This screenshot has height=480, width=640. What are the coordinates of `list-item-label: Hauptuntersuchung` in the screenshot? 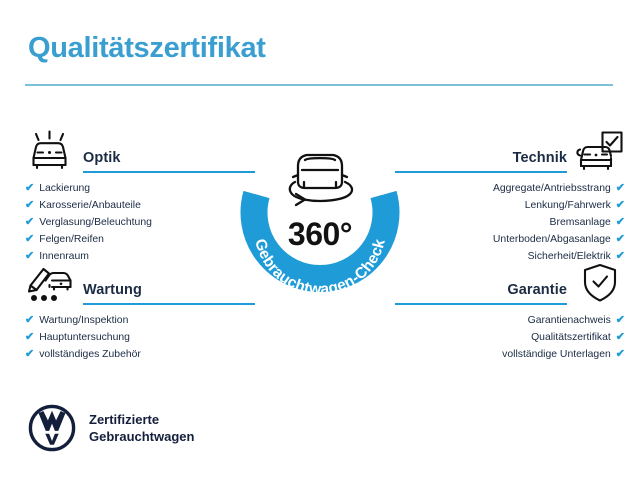 It's located at (84, 337).